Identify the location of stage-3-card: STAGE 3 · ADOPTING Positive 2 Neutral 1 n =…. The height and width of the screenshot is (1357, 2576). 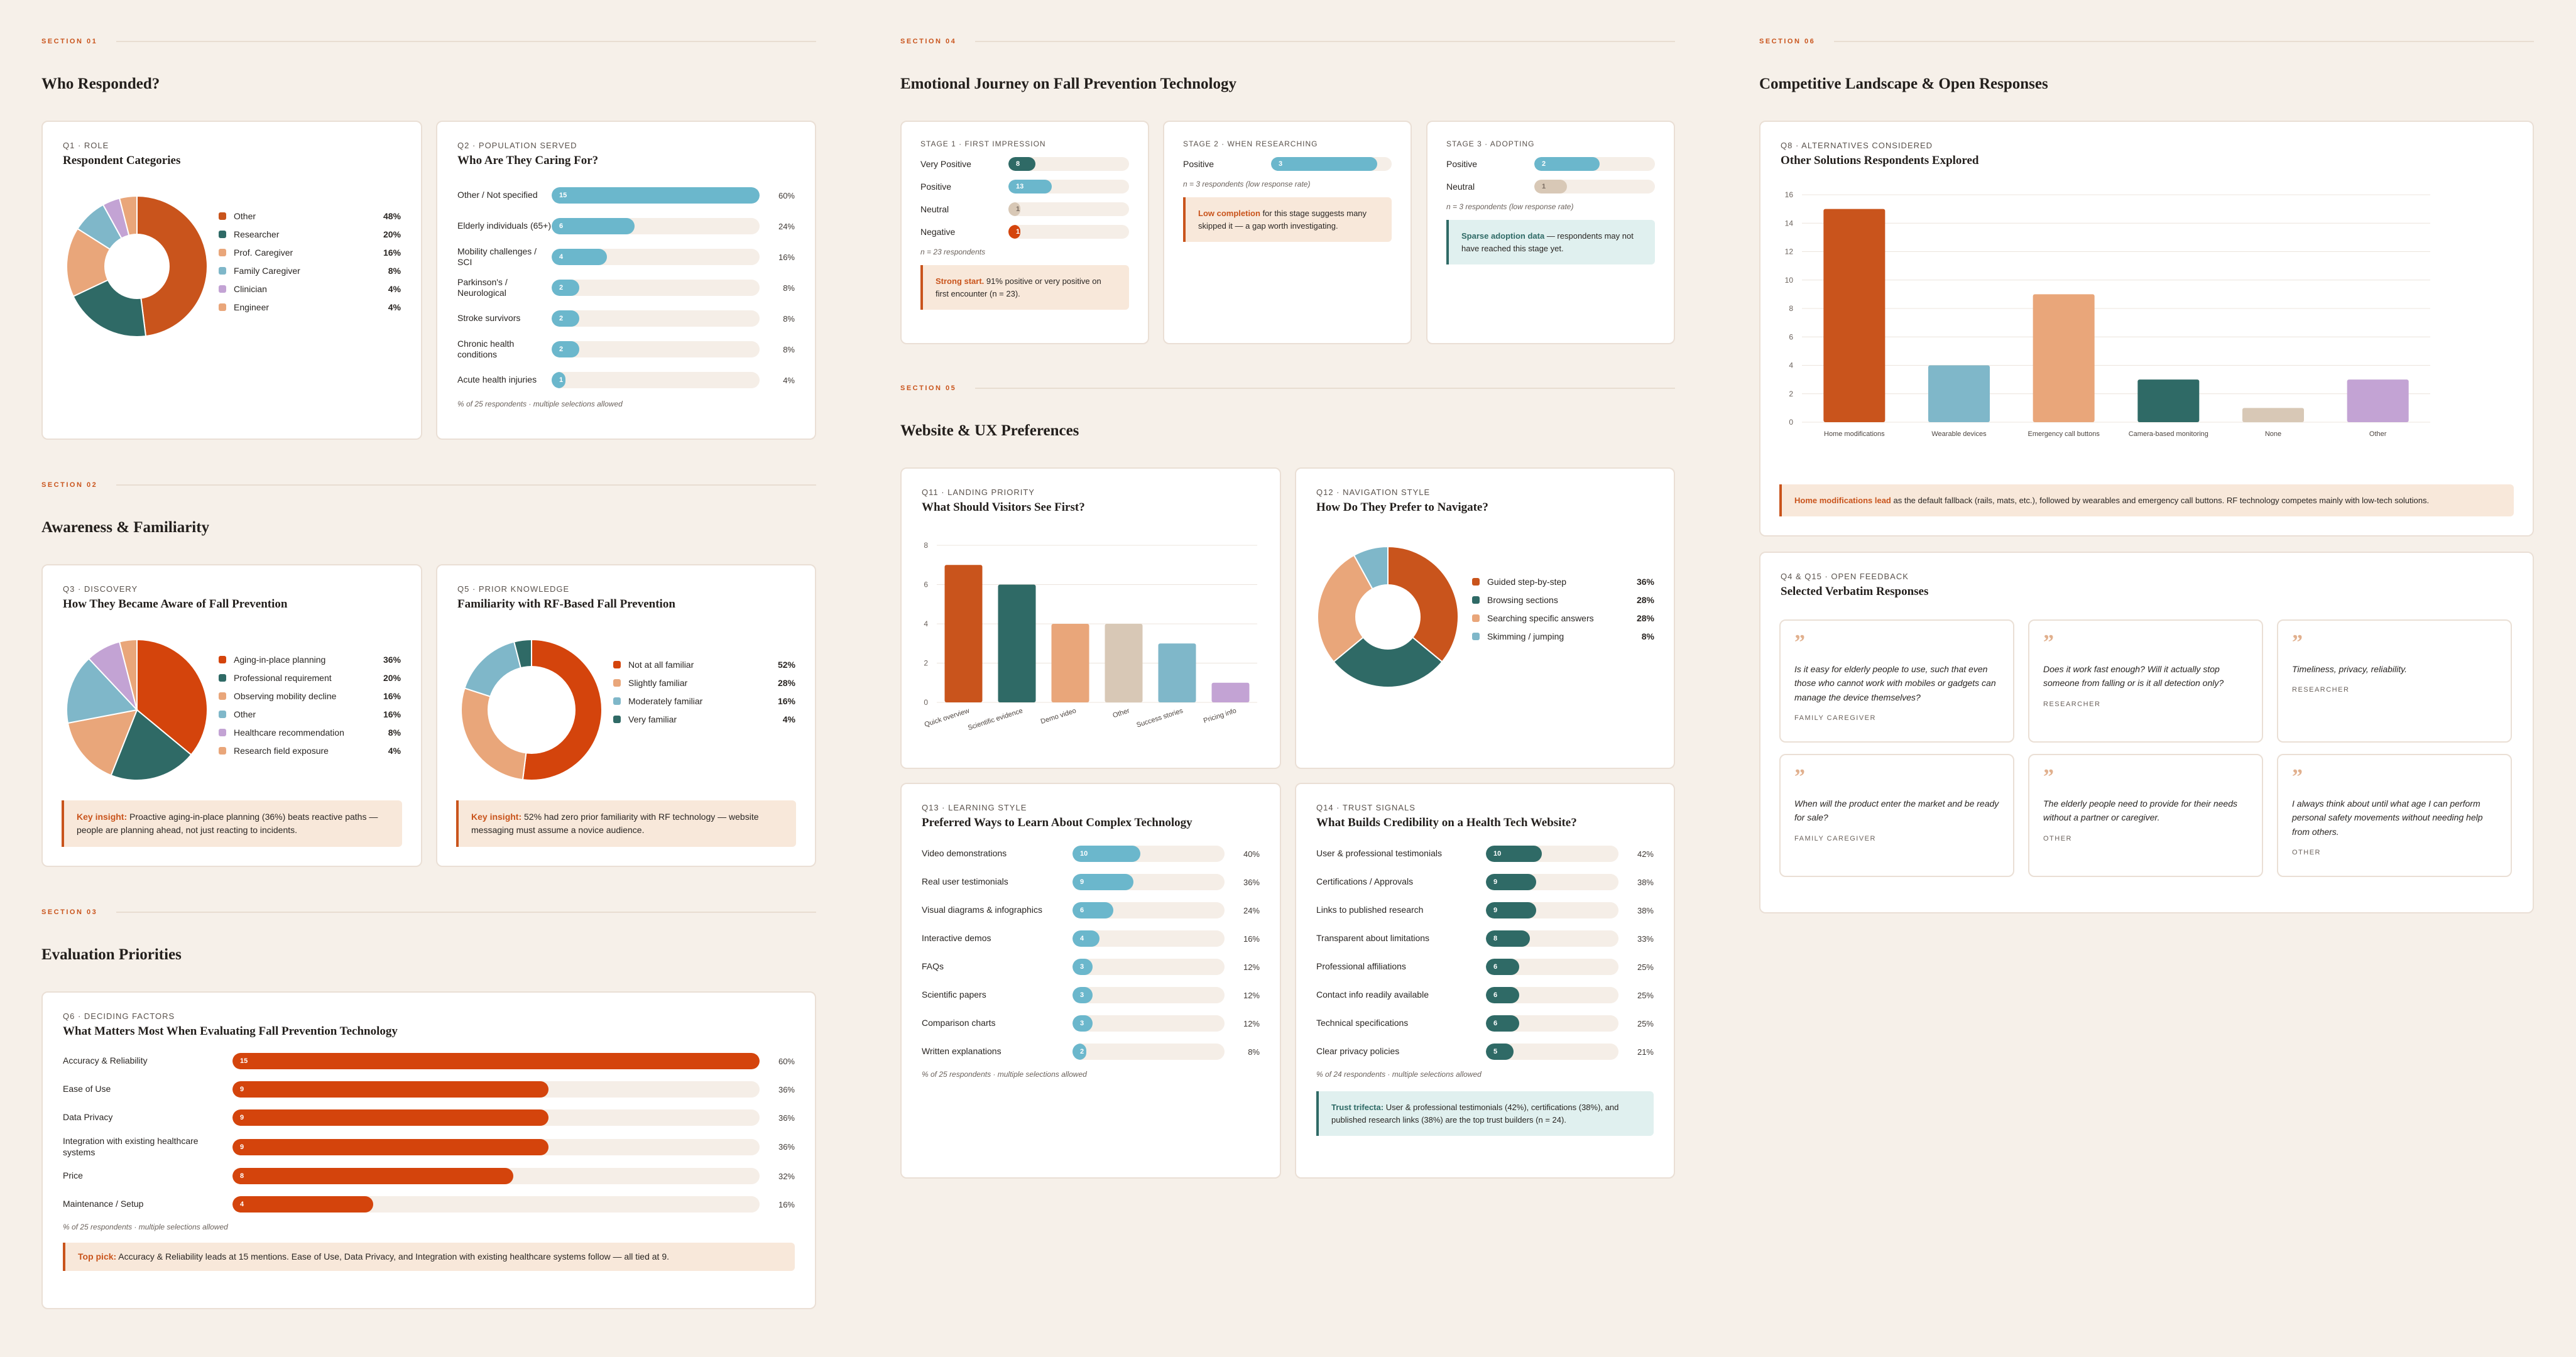
(1551, 233).